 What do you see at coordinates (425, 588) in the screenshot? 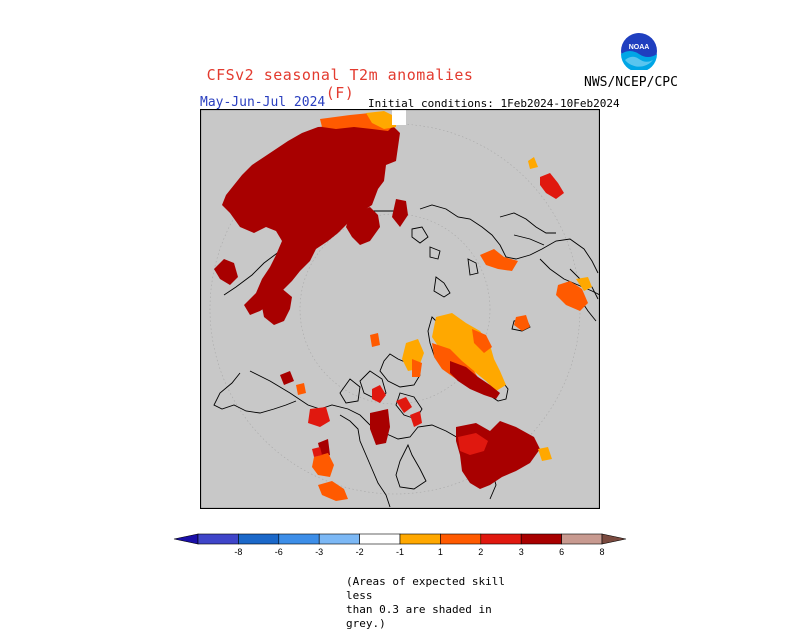
I see `skill-note-line-1: (Areas of expected skill less` at bounding box center [425, 588].